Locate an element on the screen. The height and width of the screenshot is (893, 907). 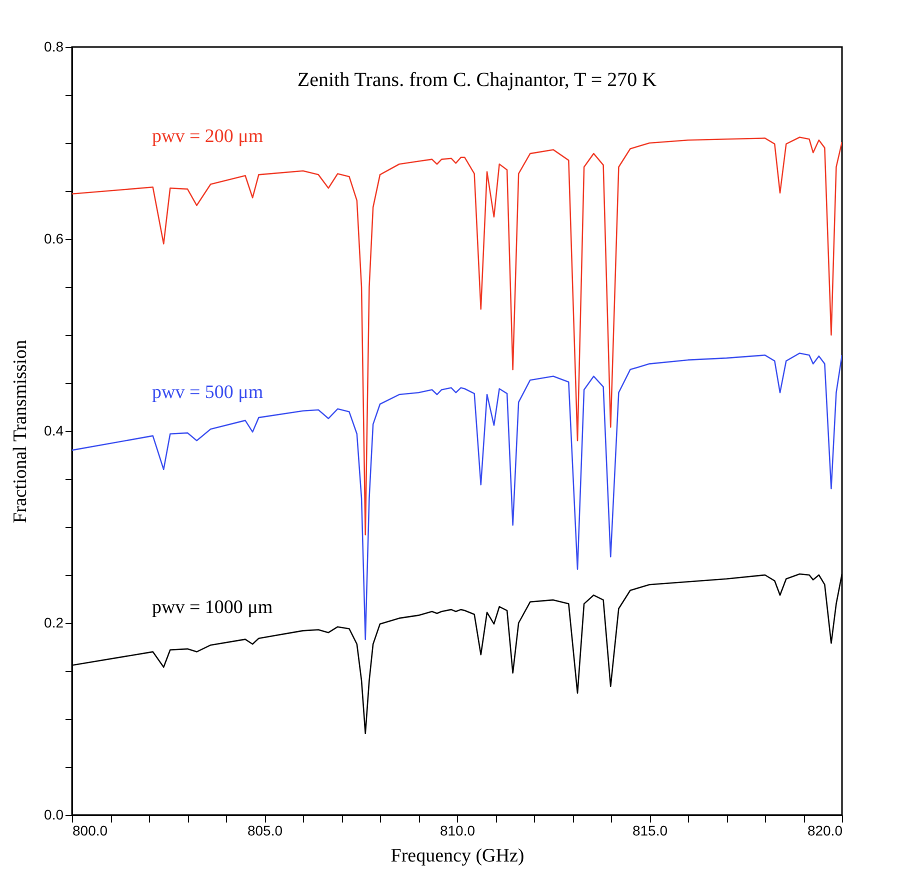
x-tick-label: 810.0 is located at coordinates (458, 830).